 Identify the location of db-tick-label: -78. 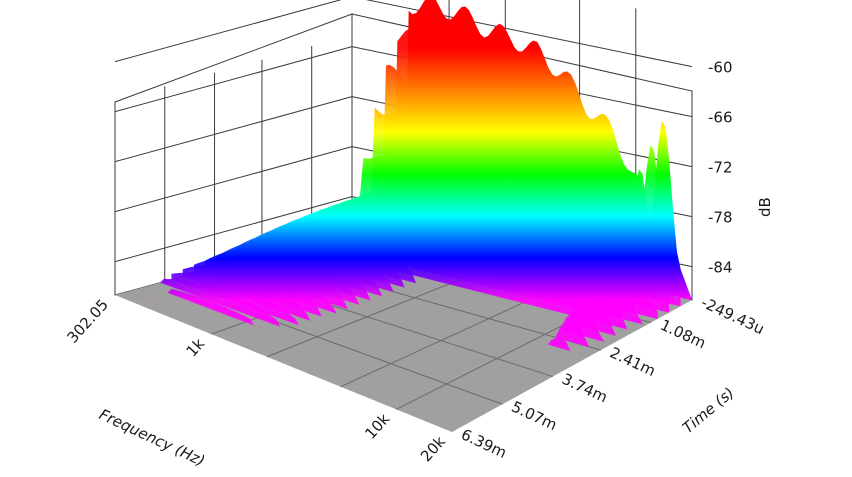
(720, 218).